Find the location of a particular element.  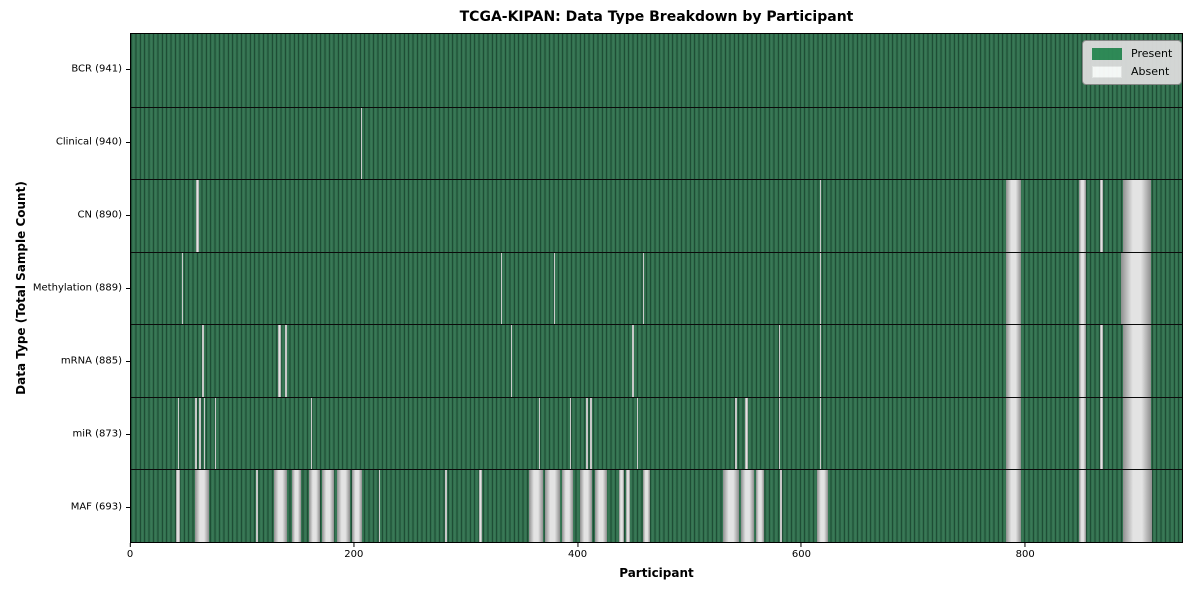

y-tick-label-Methylation: Methylation (889) is located at coordinates (77, 288).